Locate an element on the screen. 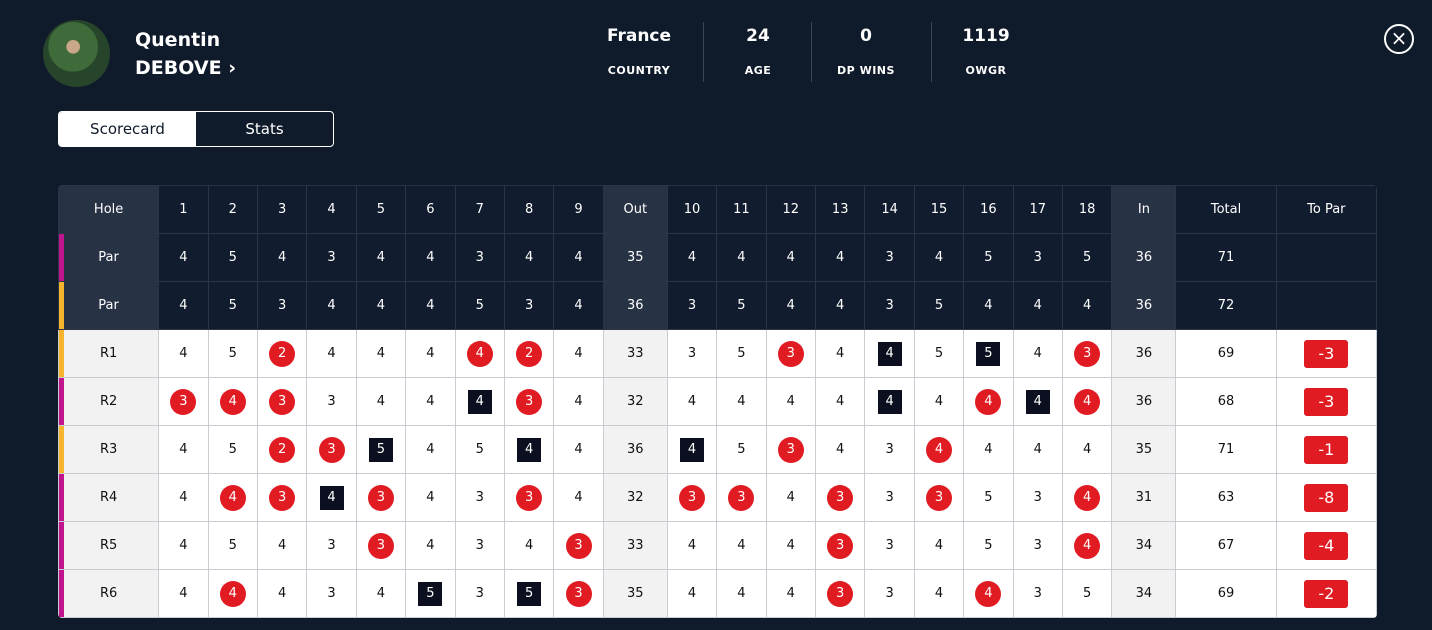 Image resolution: width=1432 pixels, height=630 pixels. tab: Scorecard is located at coordinates (127, 129).